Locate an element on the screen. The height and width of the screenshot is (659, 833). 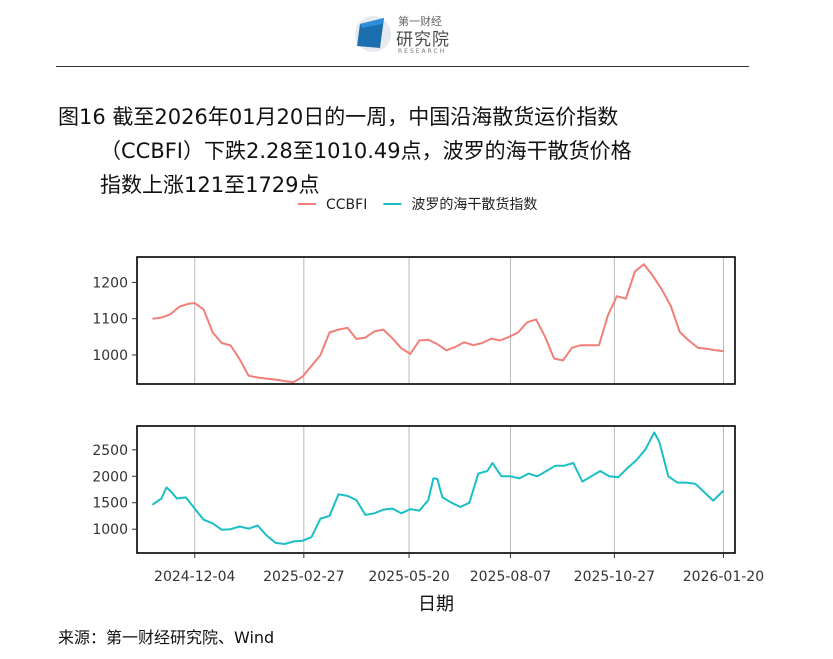
header-divider is located at coordinates (402, 66).